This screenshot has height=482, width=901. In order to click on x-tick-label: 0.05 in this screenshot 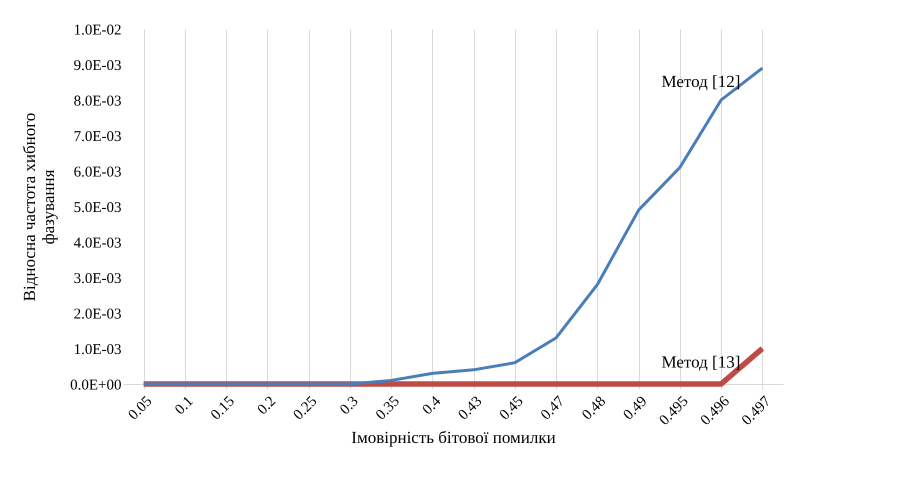, I will do `click(141, 409)`.